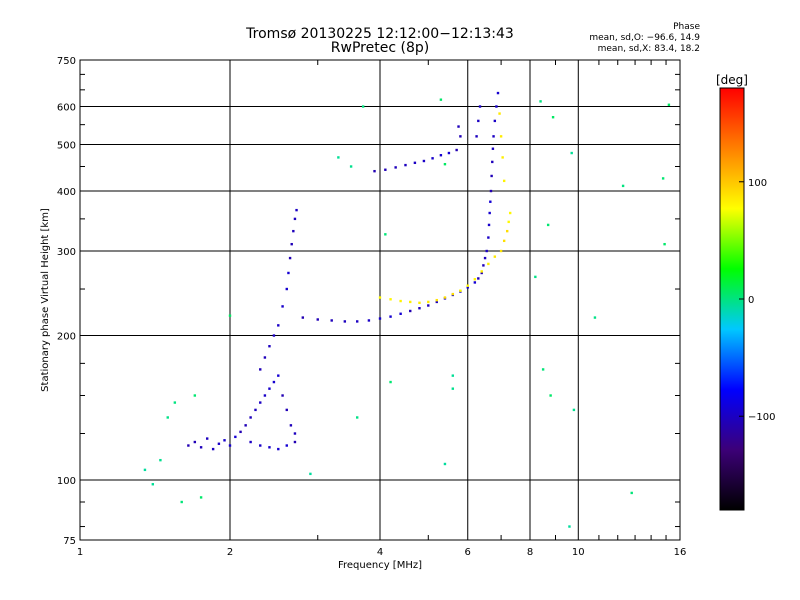  What do you see at coordinates (468, 552) in the screenshot?
I see `x-tick-label: 6` at bounding box center [468, 552].